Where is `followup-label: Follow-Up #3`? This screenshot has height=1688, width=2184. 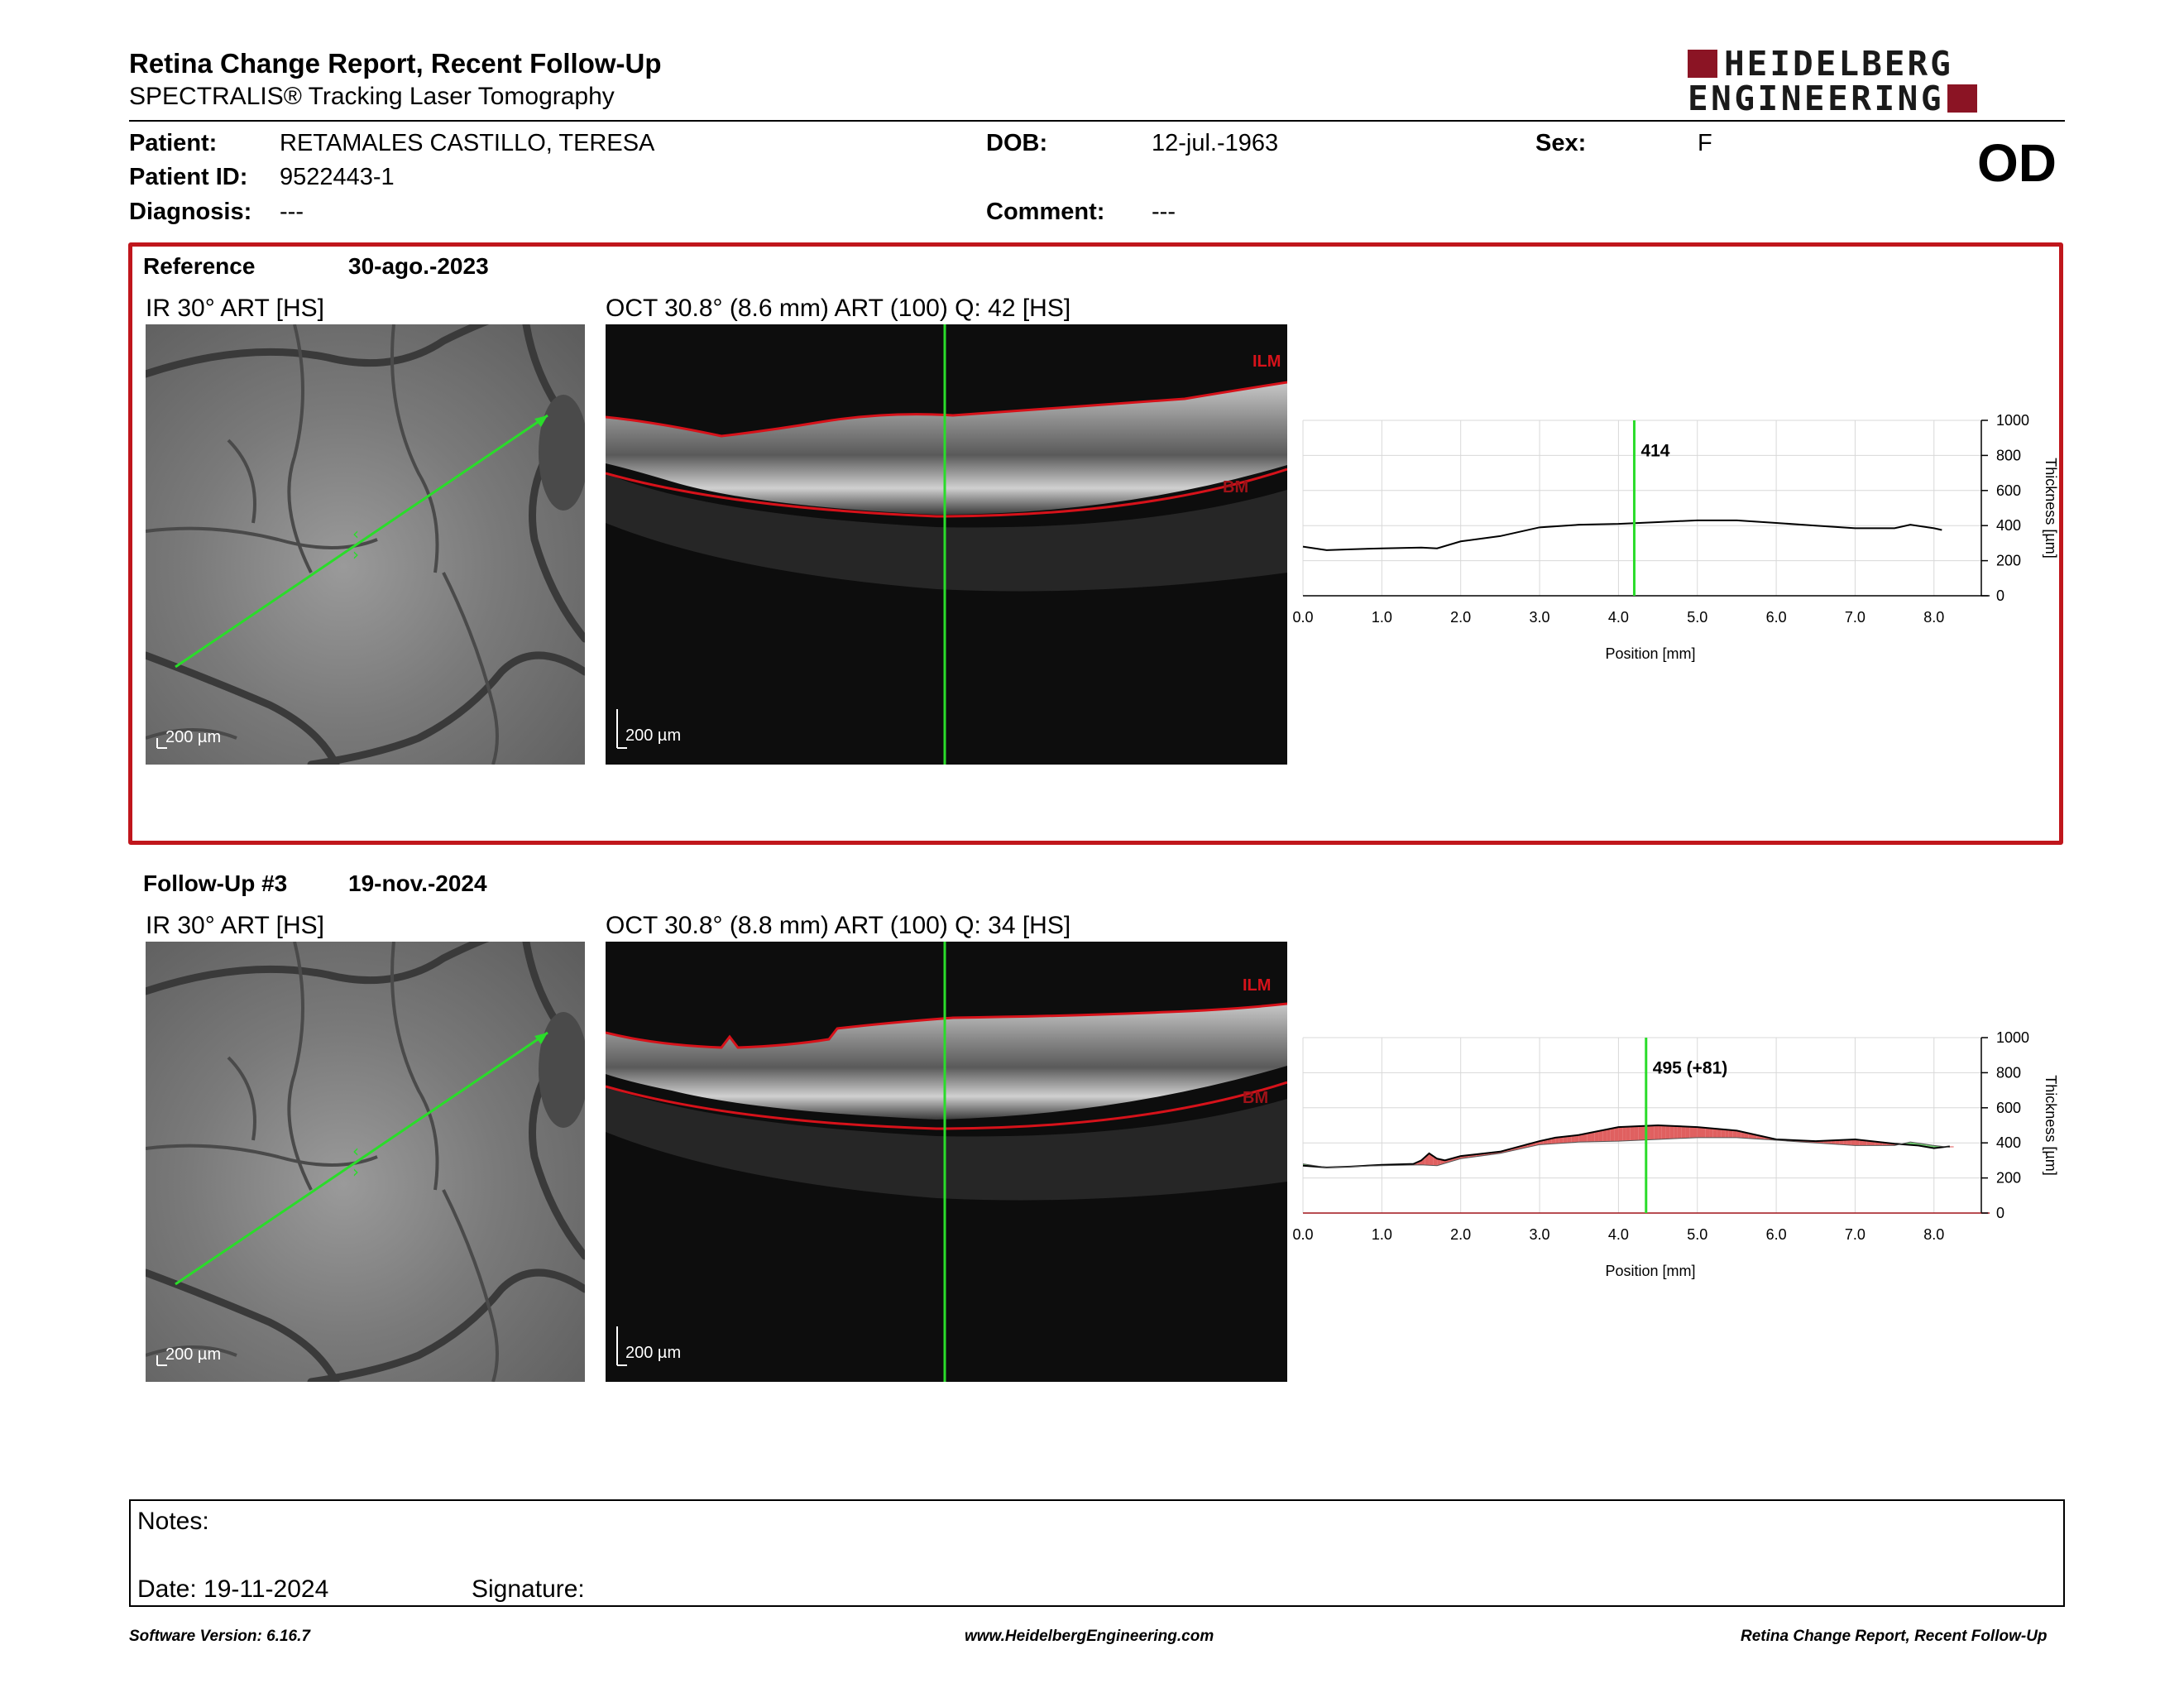
followup-label: Follow-Up #3 is located at coordinates (215, 883).